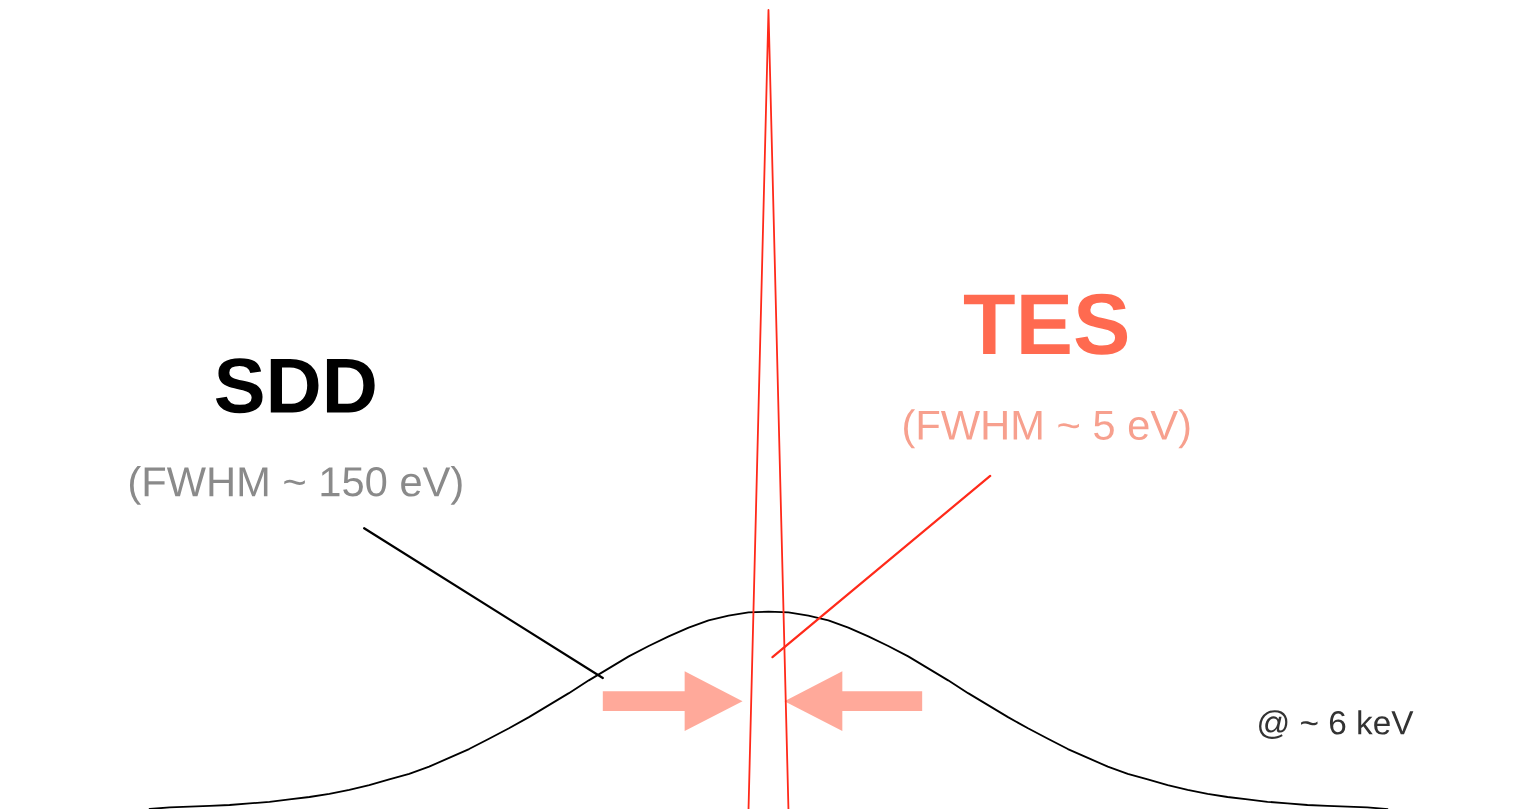  I want to click on text: TES, so click(1045, 324).